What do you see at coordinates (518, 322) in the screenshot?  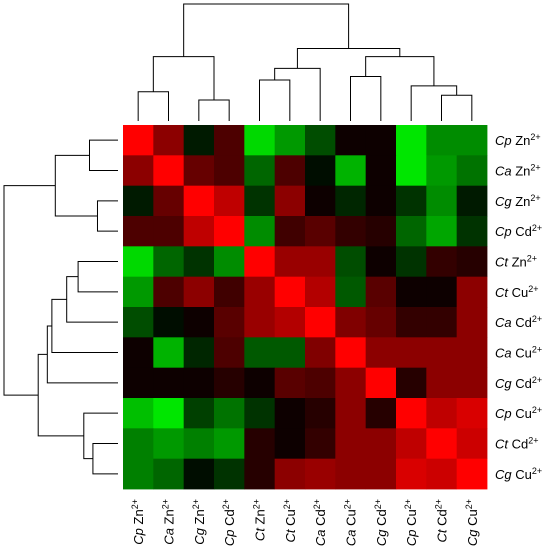 I see `row-label: Ca Cd2+` at bounding box center [518, 322].